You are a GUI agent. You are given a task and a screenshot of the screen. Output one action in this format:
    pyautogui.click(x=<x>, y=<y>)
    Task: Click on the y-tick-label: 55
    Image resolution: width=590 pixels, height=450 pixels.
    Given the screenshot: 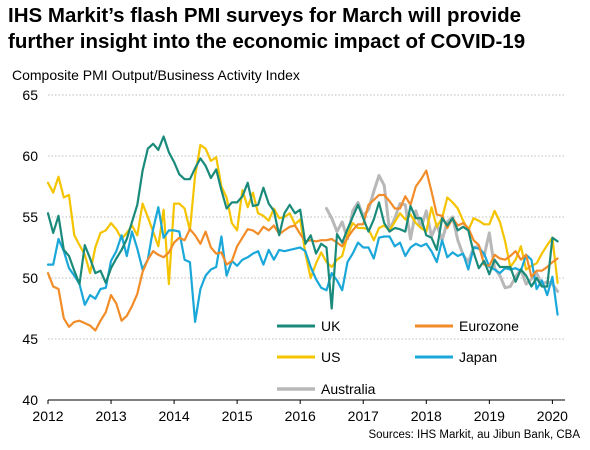 What is the action you would take?
    pyautogui.click(x=30, y=217)
    